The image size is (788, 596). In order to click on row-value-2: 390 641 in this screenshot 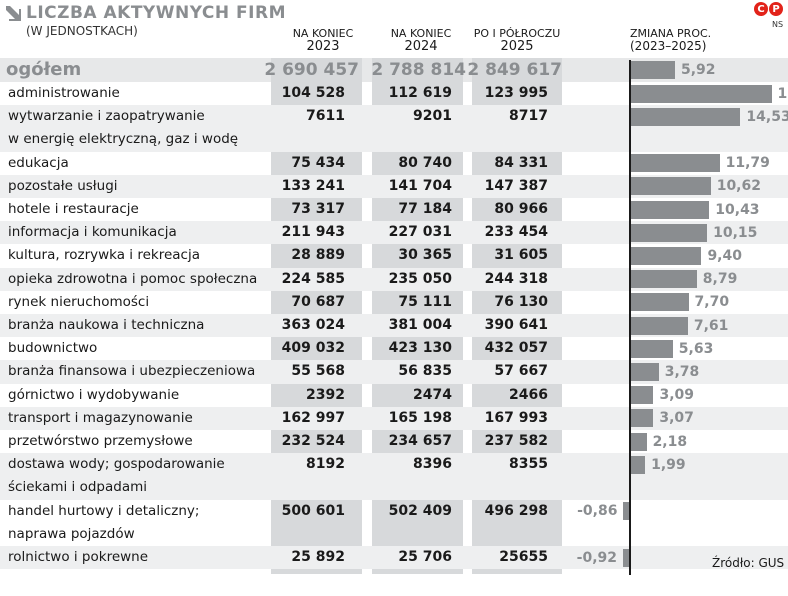, I will do `click(516, 325)`.